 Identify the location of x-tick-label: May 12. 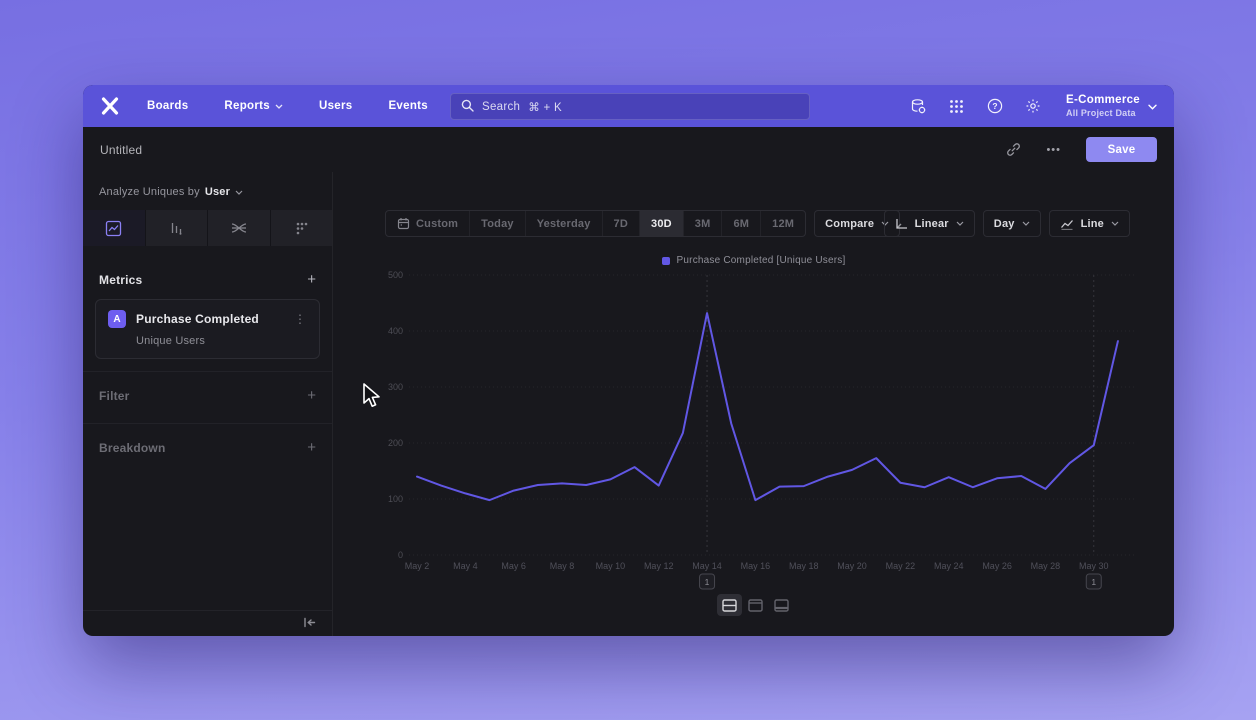
(659, 566).